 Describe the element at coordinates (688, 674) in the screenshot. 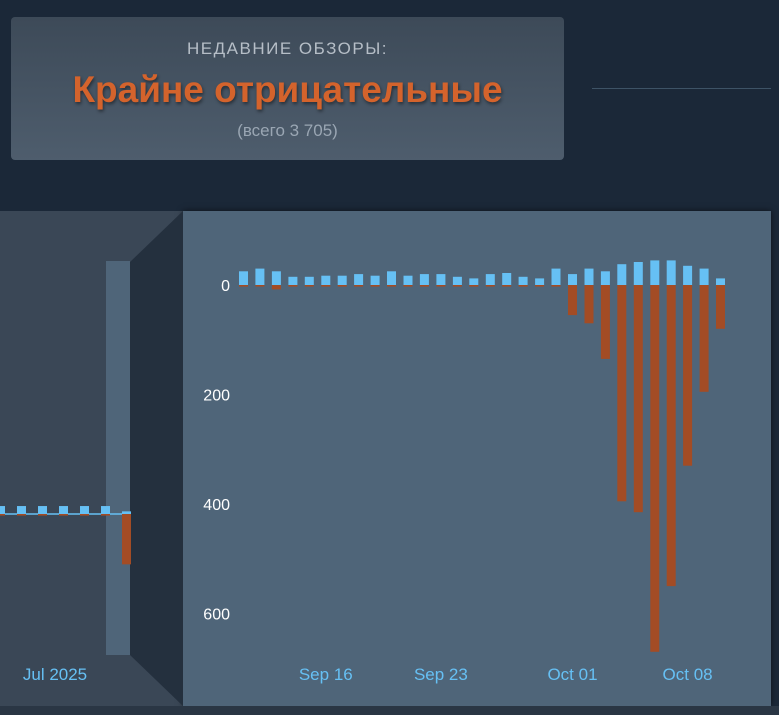

I see `x-tick-label: Oct 08` at that location.